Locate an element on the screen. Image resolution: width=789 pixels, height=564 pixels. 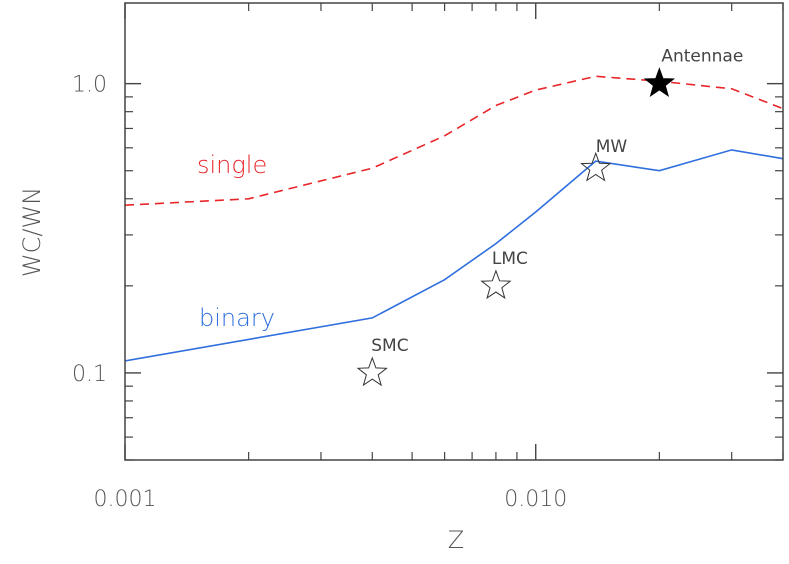
star-marker-antennae is located at coordinates (659, 82).